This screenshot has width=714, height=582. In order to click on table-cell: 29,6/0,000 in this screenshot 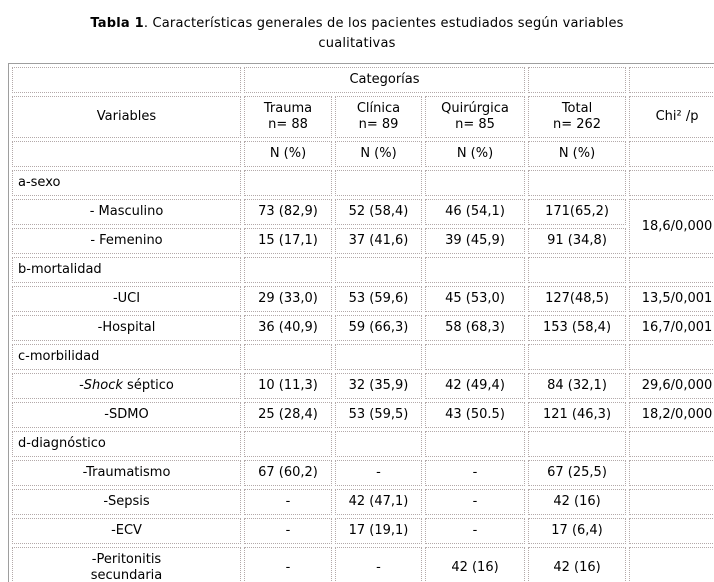, I will do `click(671, 386)`.